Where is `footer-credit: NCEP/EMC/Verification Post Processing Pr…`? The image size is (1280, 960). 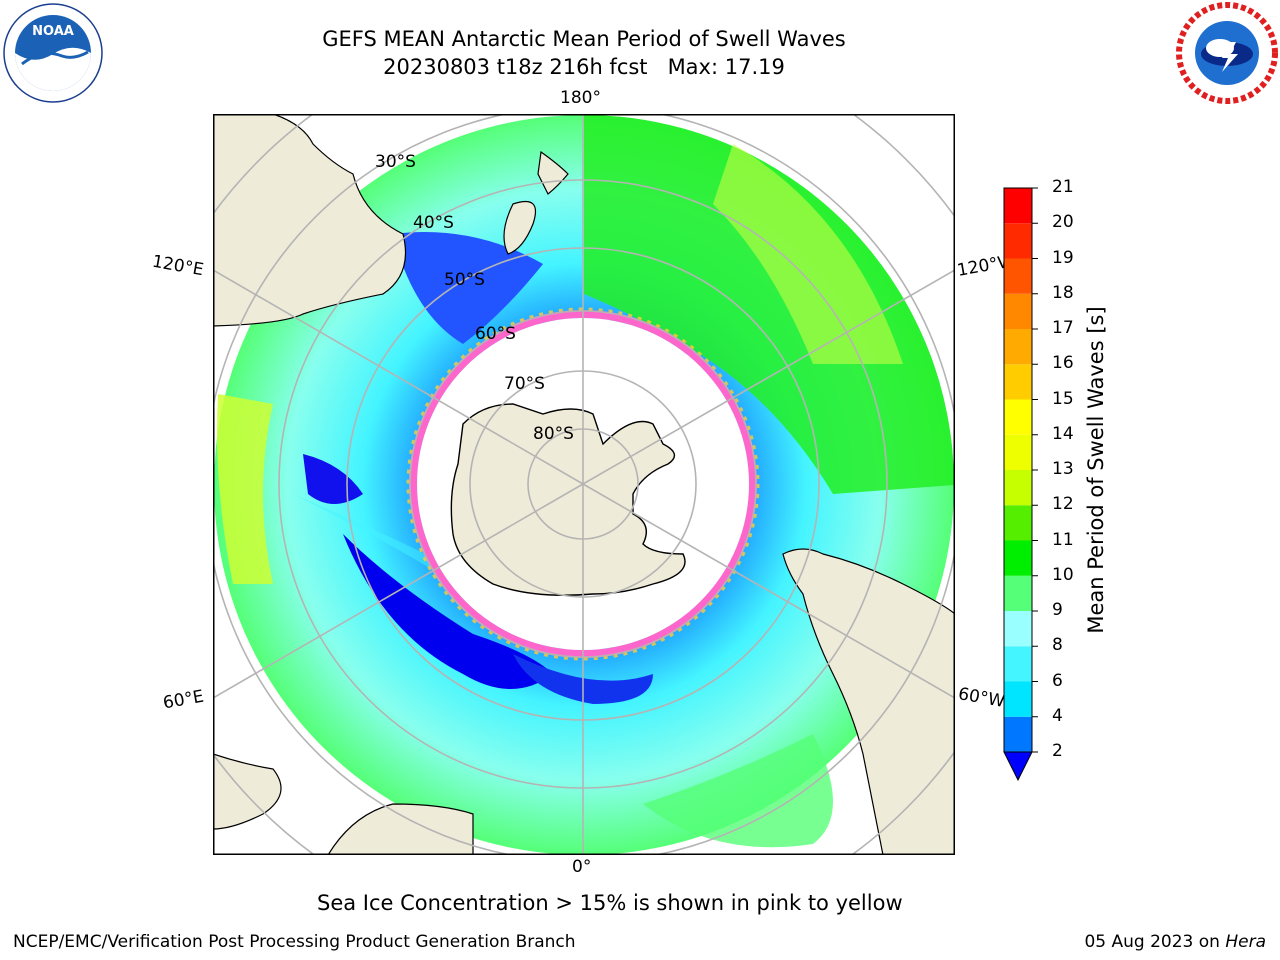
footer-credit: NCEP/EMC/Verification Post Processing Pr… is located at coordinates (294, 942).